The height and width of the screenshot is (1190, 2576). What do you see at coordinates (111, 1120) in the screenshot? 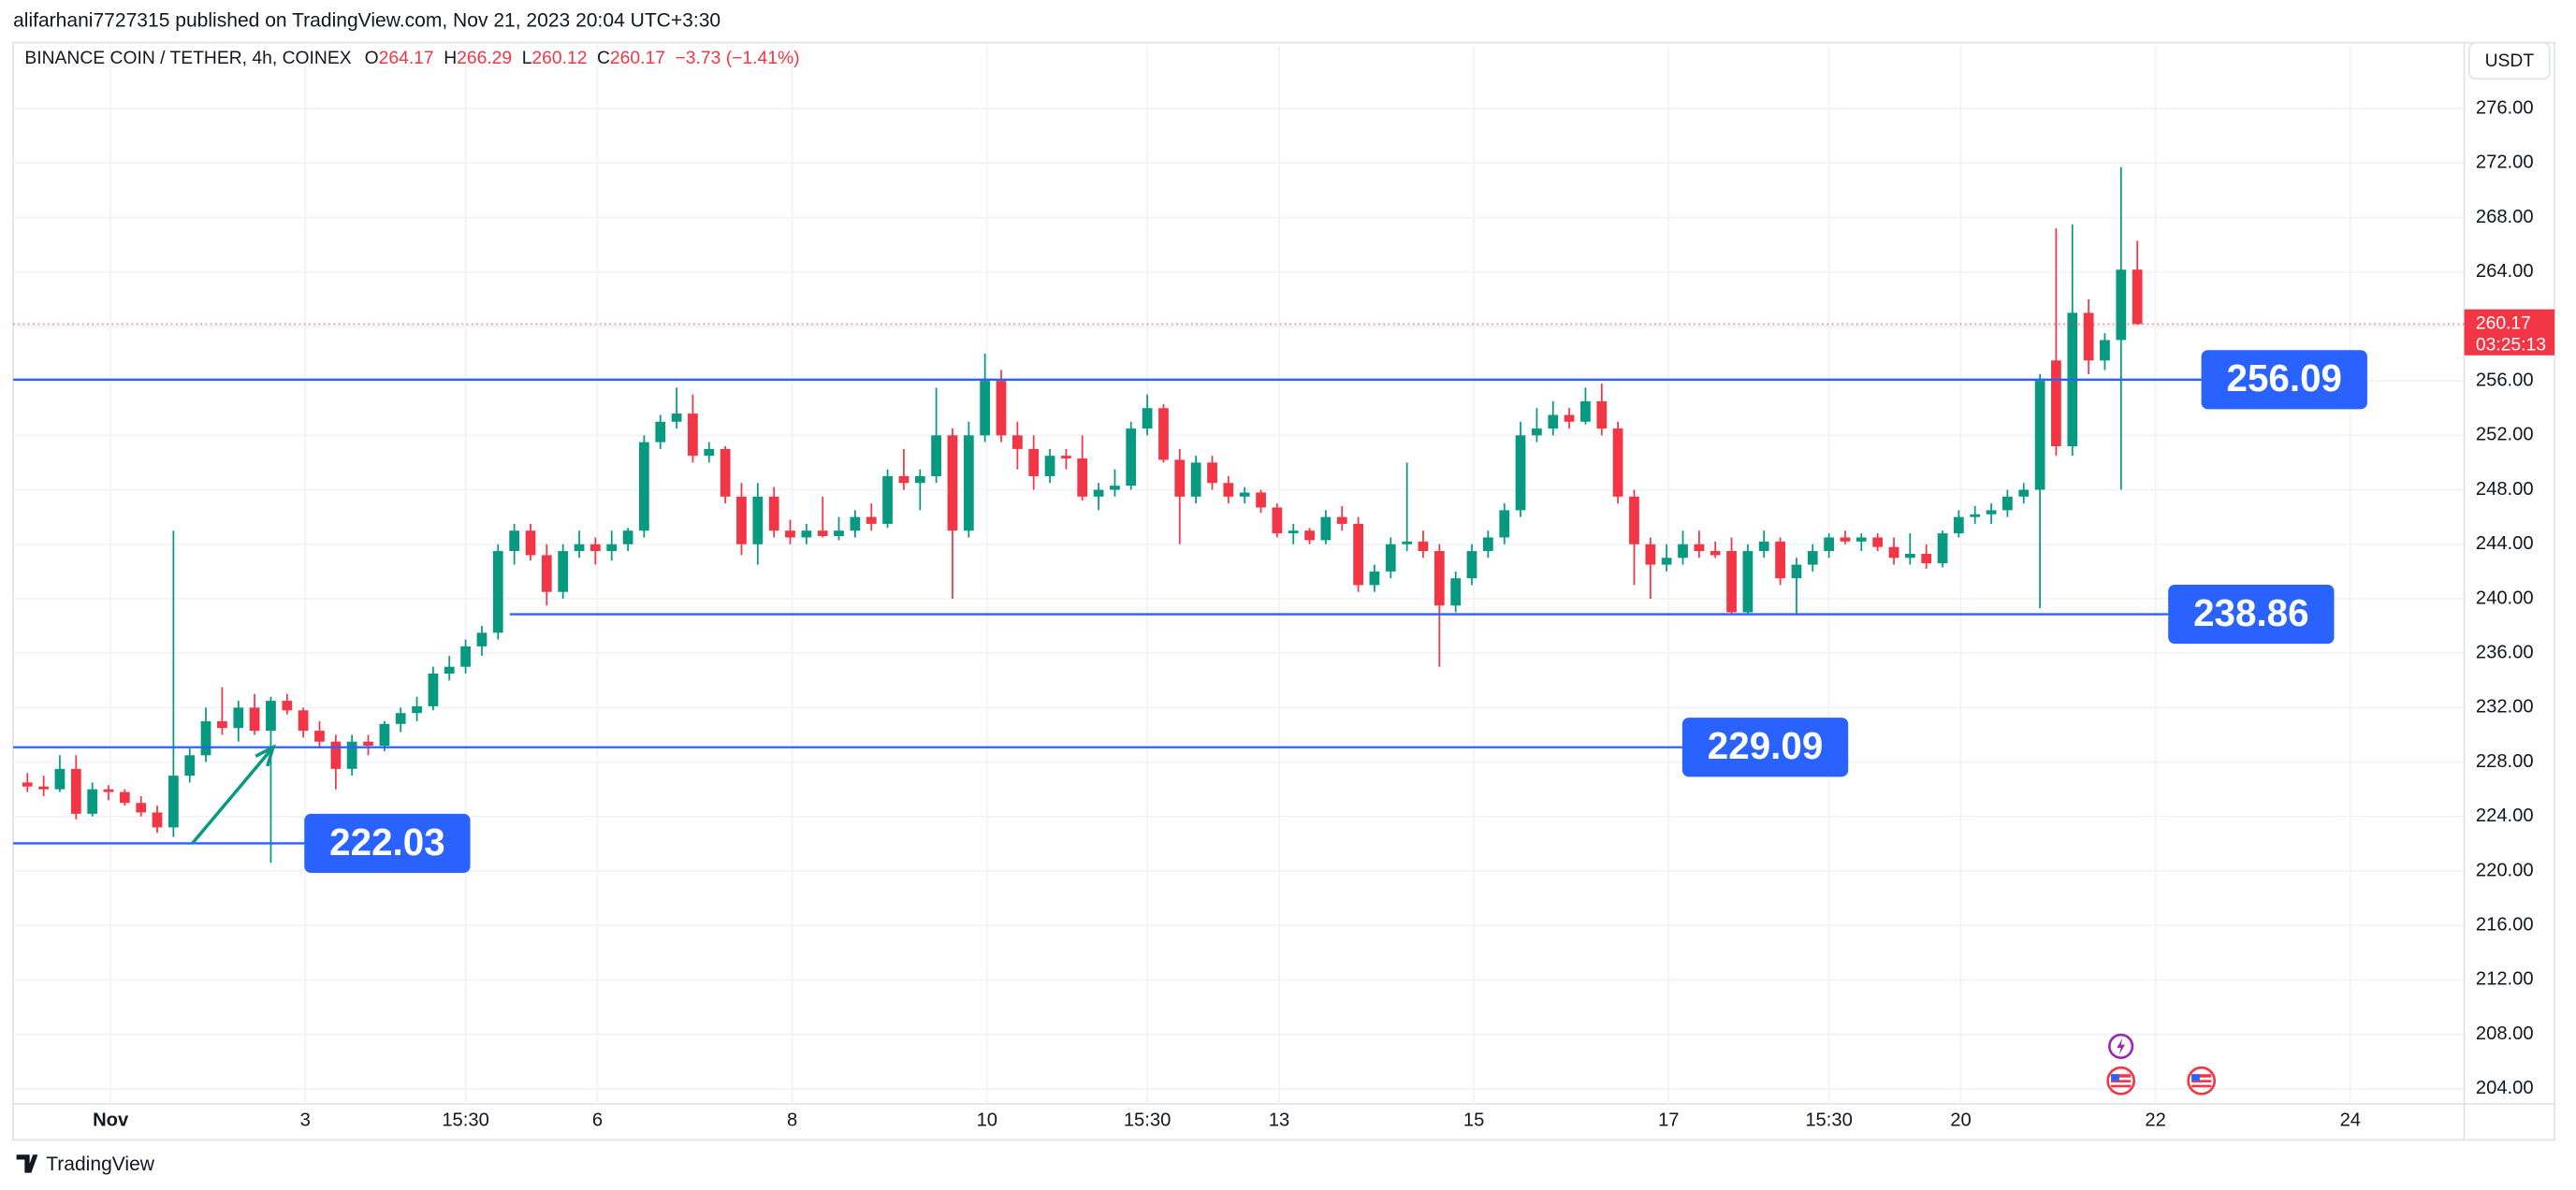
I see `x-tick-label: Nov` at bounding box center [111, 1120].